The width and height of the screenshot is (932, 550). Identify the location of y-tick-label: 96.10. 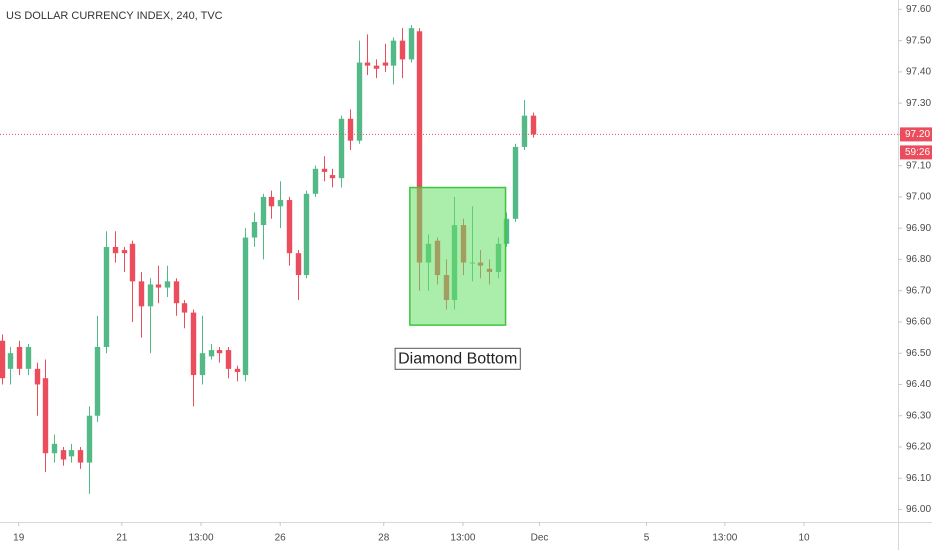
(918, 478).